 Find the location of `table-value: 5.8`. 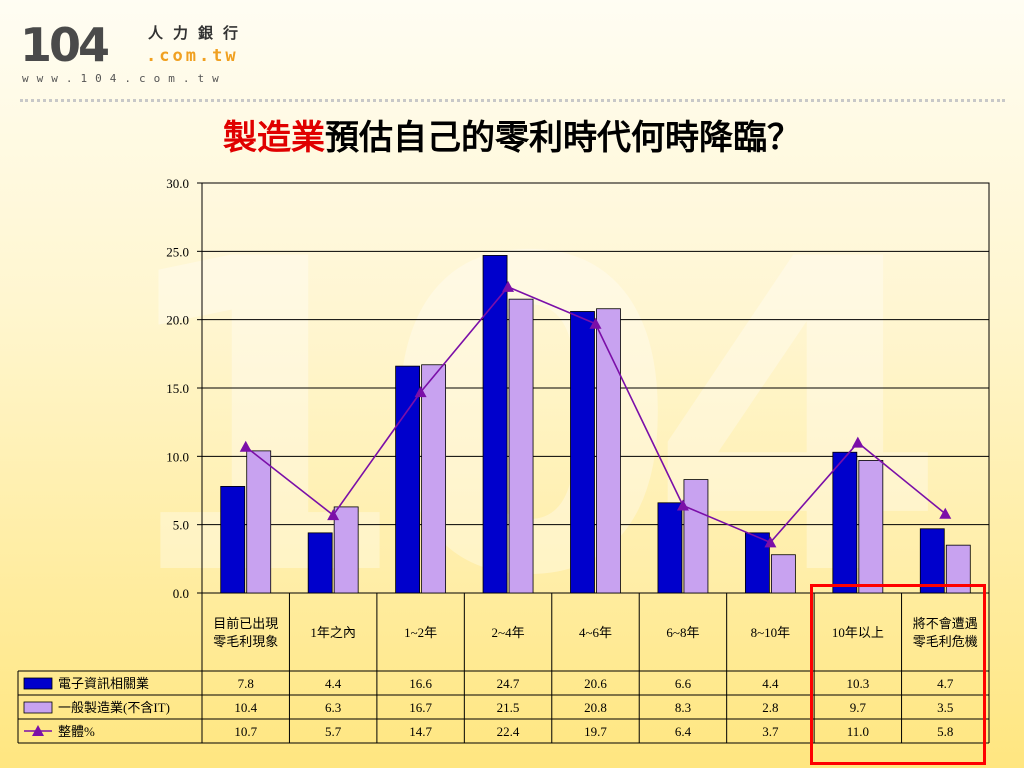

table-value: 5.8 is located at coordinates (945, 731).